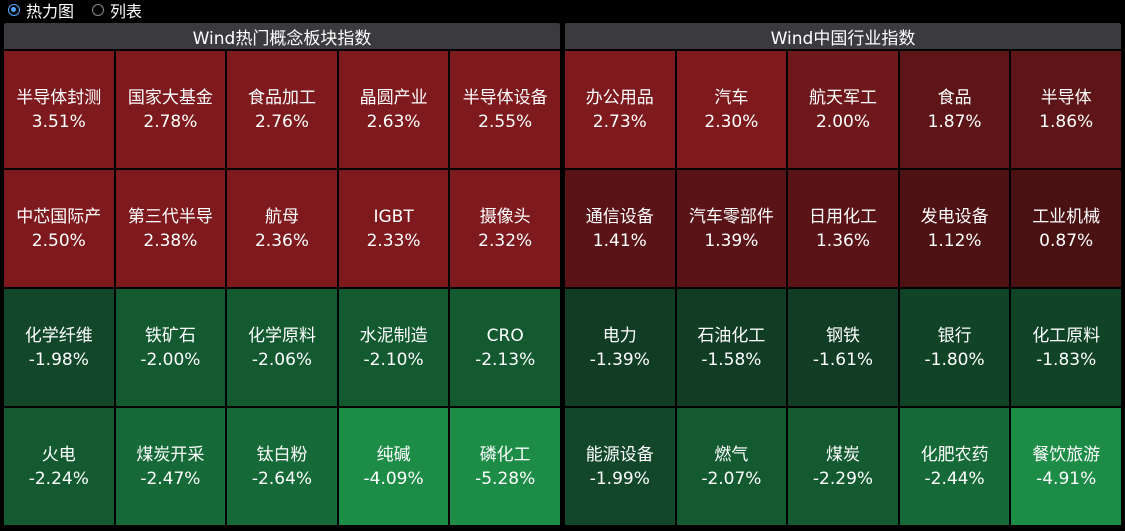  I want to click on change-percent: 2.50%, so click(58, 240).